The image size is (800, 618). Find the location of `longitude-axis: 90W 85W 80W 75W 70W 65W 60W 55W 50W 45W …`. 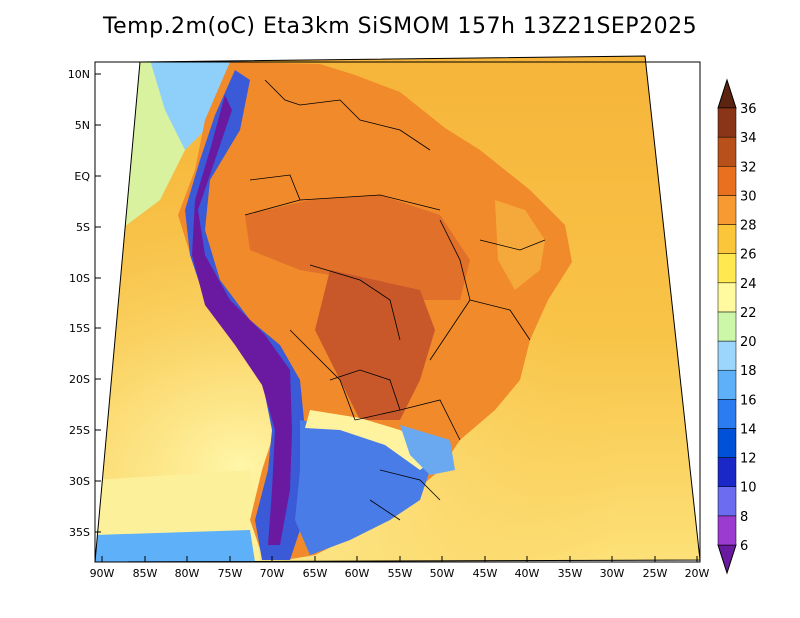

longitude-axis: 90W 85W 80W 75W 70W 65W 60W 55W 50W 45W … is located at coordinates (400, 568).